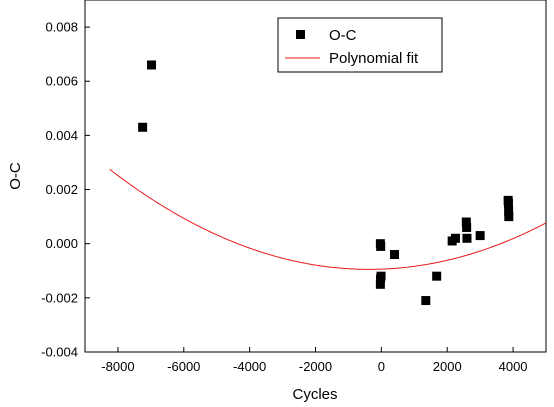 The width and height of the screenshot is (554, 407). Describe the element at coordinates (59, 352) in the screenshot. I see `y-tick-label: -0.004` at that location.